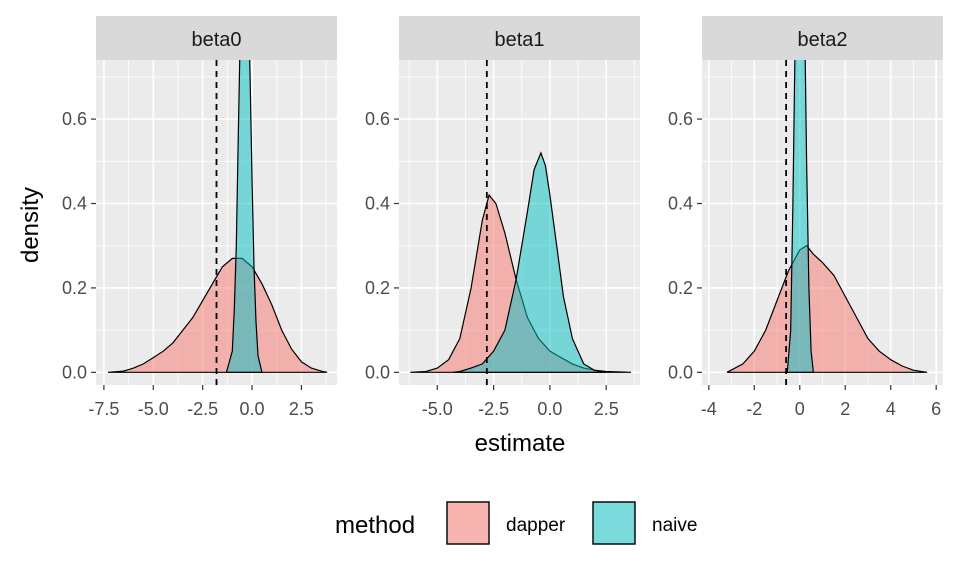 This screenshot has height=576, width=960. I want to click on x-tick-label: 6, so click(936, 409).